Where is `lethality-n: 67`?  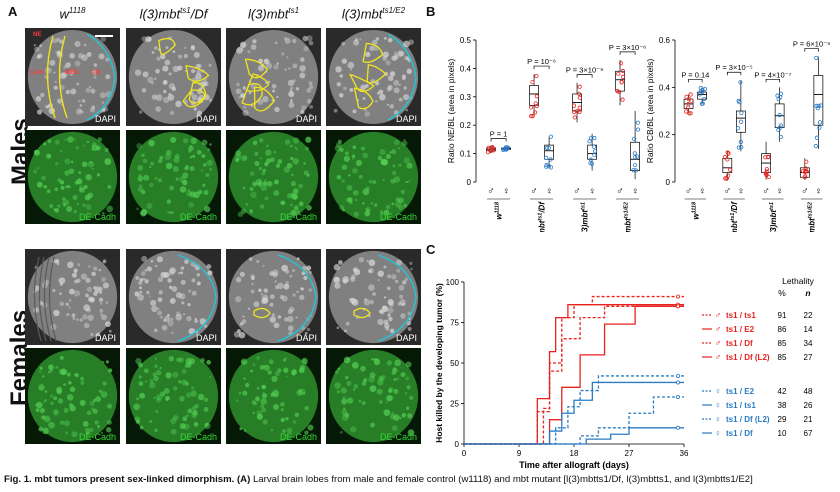 lethality-n: 67 is located at coordinates (808, 433).